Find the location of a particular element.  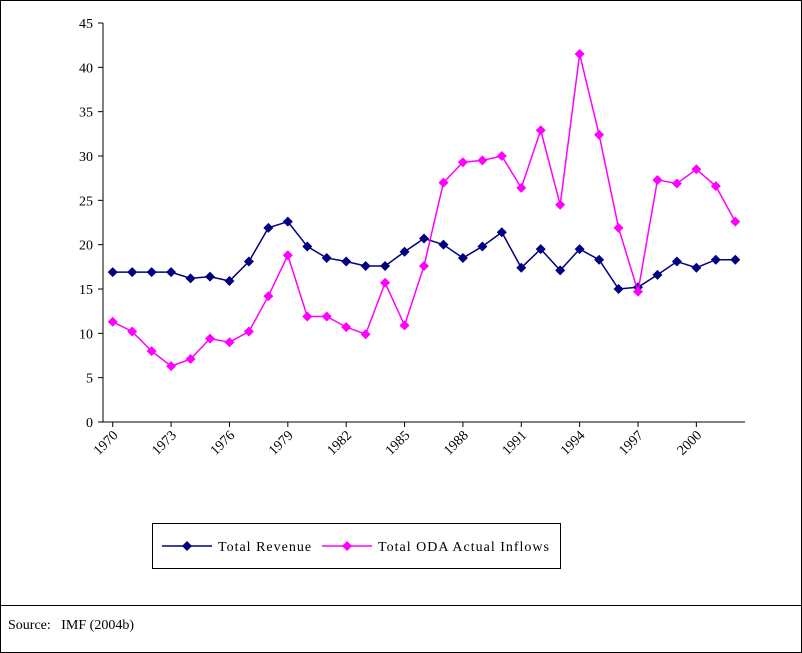

y-tick-label: 10 is located at coordinates (86, 334).